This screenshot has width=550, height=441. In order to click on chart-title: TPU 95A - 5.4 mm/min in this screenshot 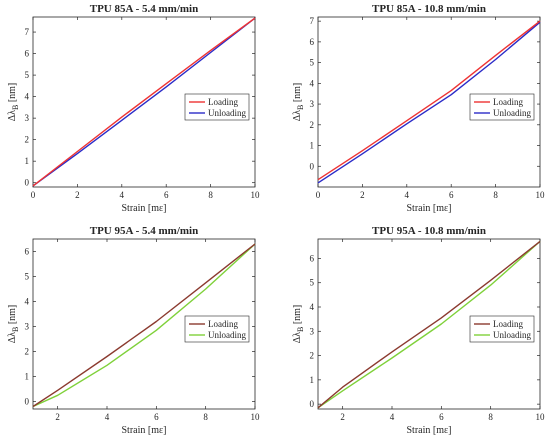, I will do `click(144, 231)`.